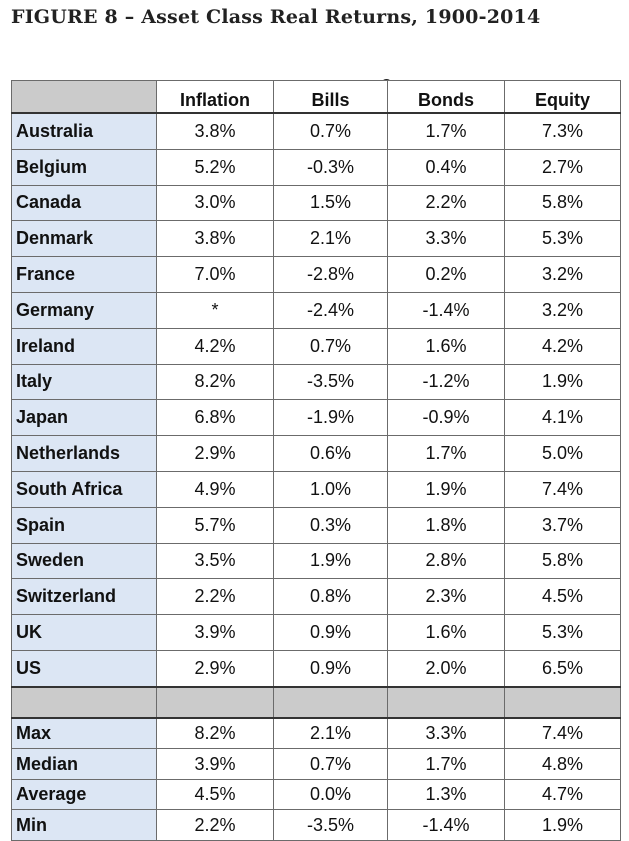 This screenshot has width=629, height=841. I want to click on header-bills: Bills, so click(330, 97).